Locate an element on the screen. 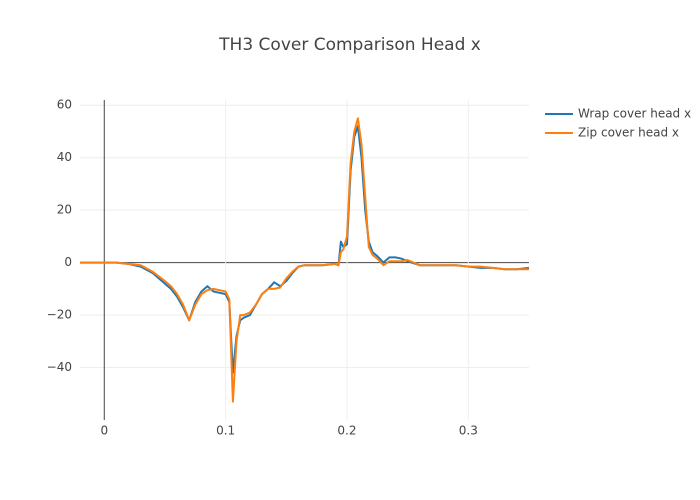  x-tick-label: 0 is located at coordinates (104, 431).